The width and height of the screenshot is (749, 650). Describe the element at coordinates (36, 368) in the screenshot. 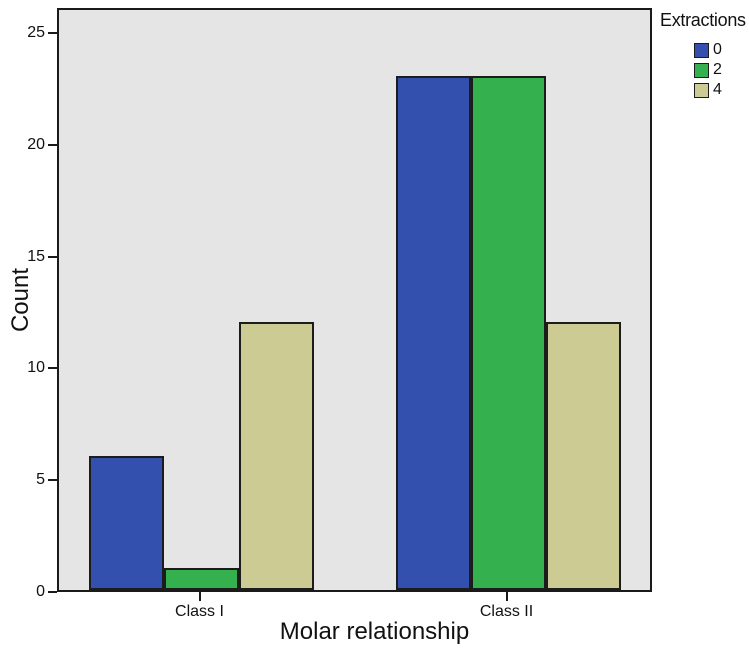

I see `y-tick-label: 10` at that location.